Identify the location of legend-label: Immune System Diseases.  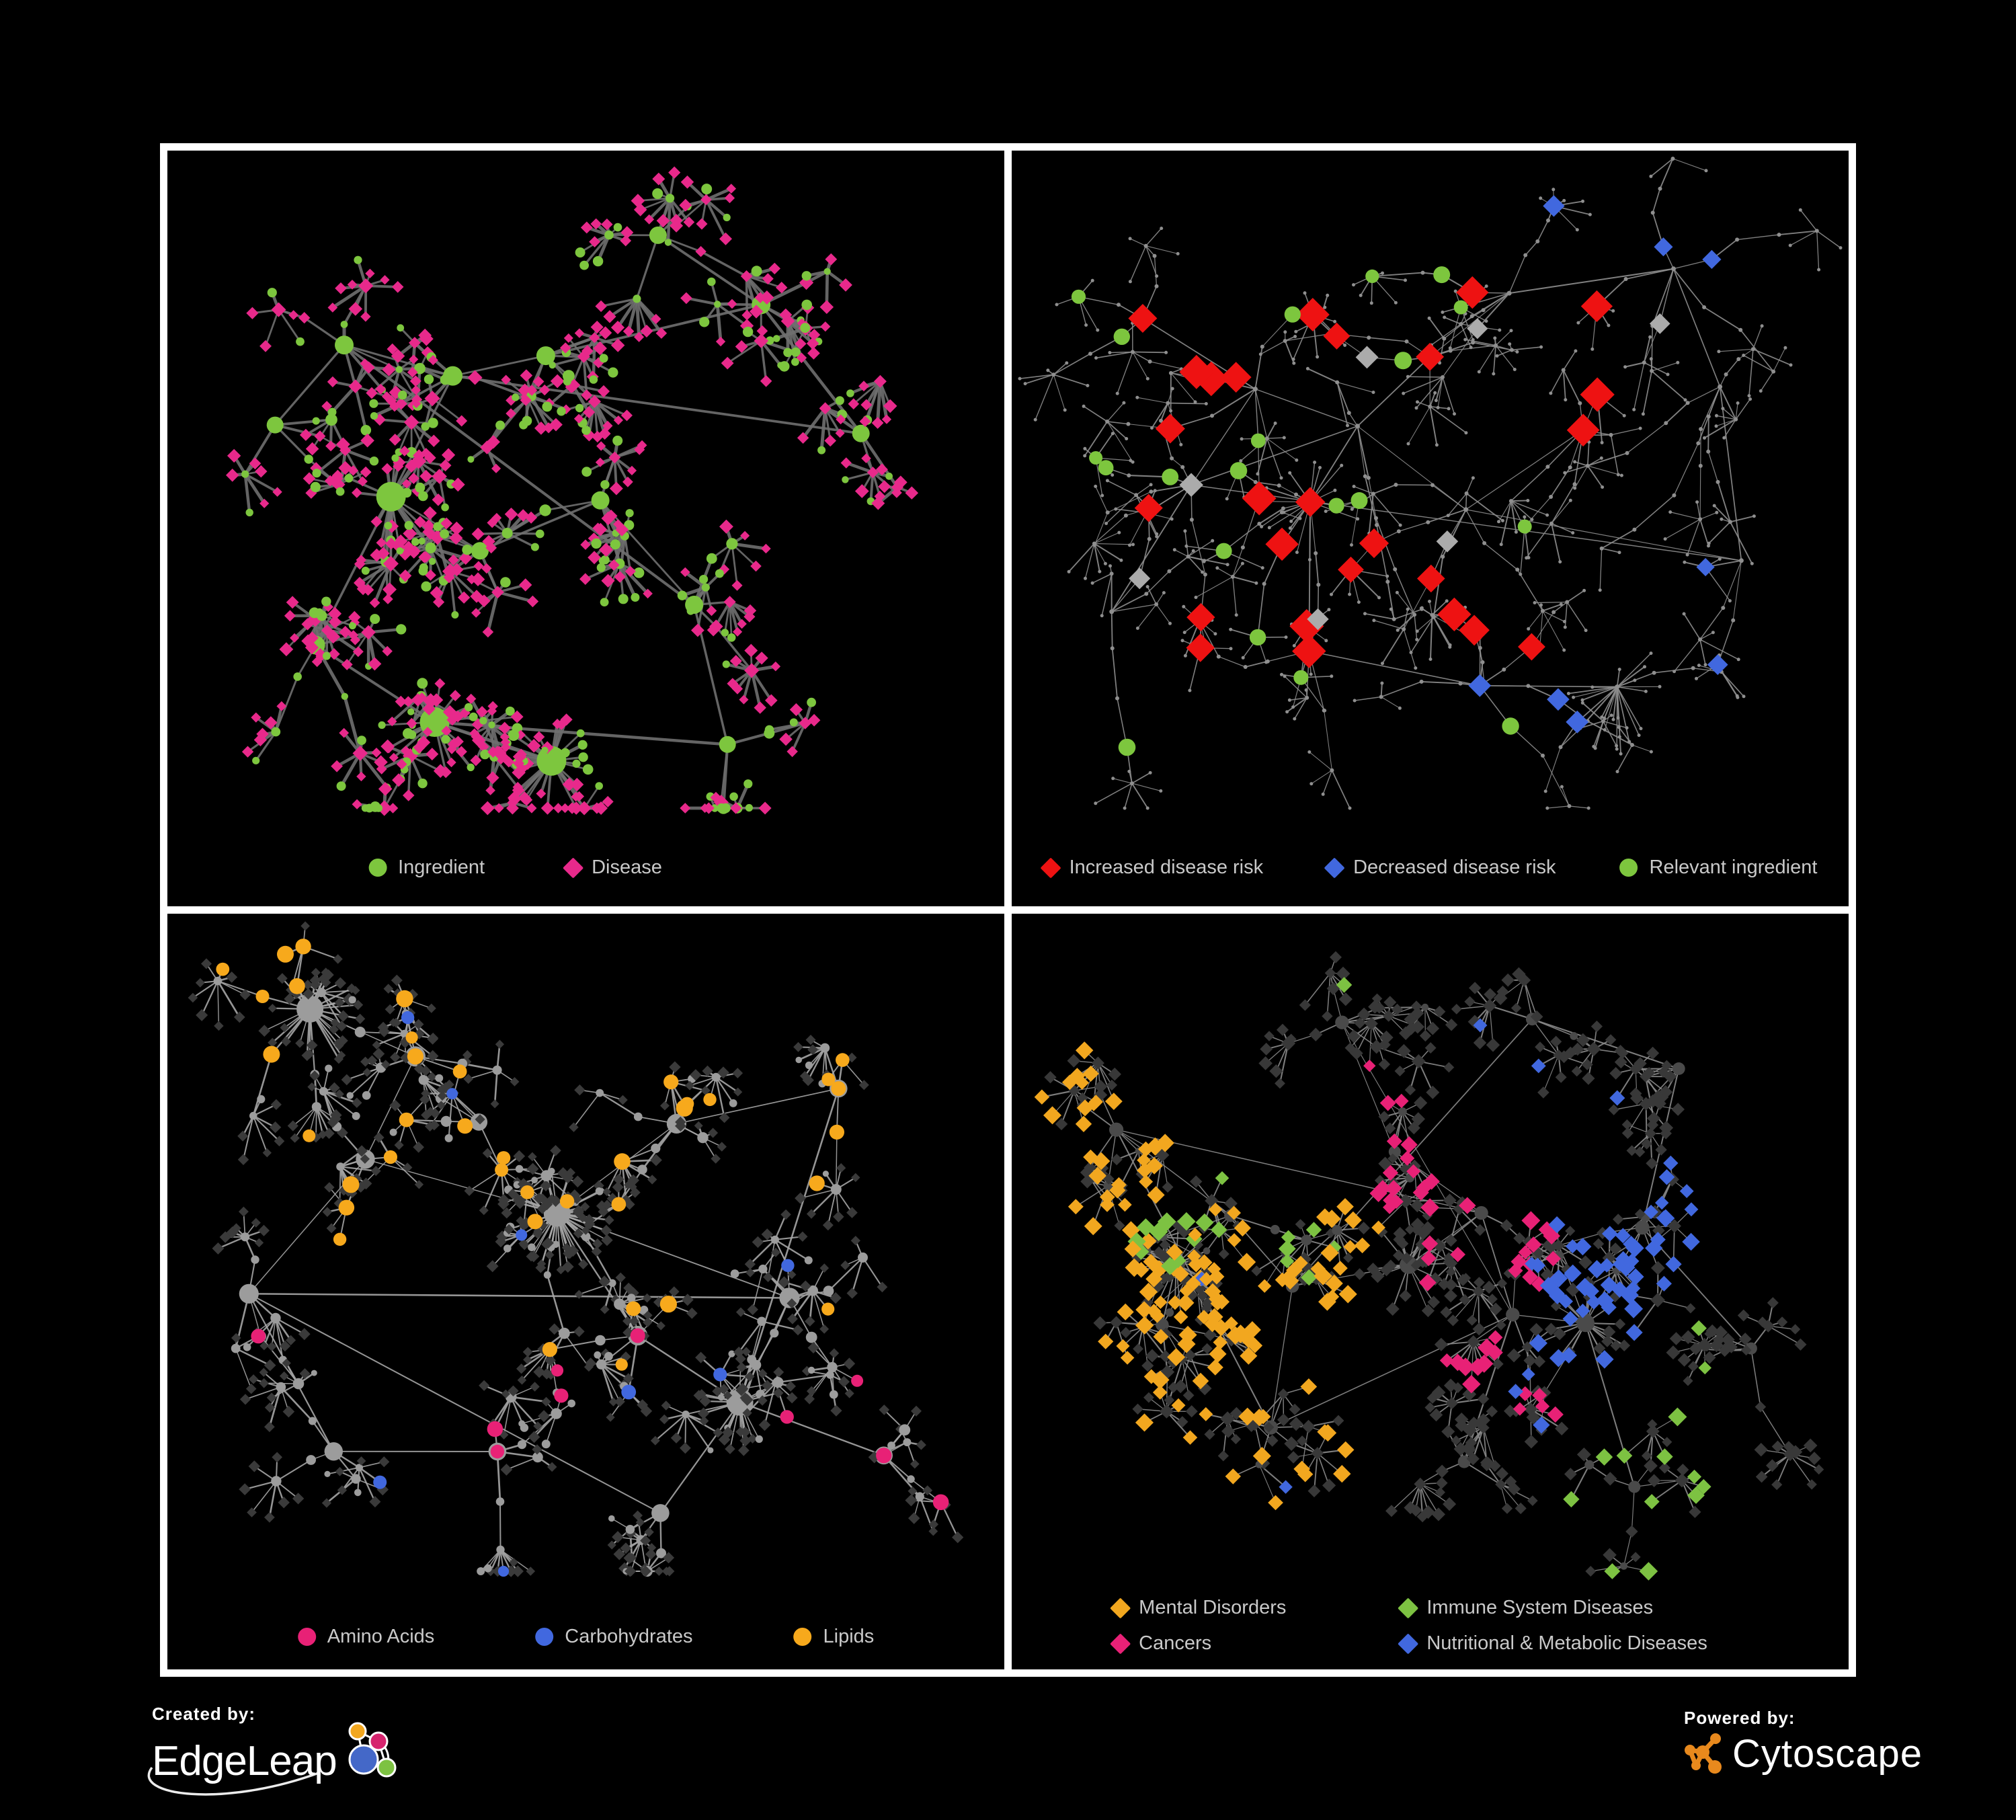
(1540, 1607).